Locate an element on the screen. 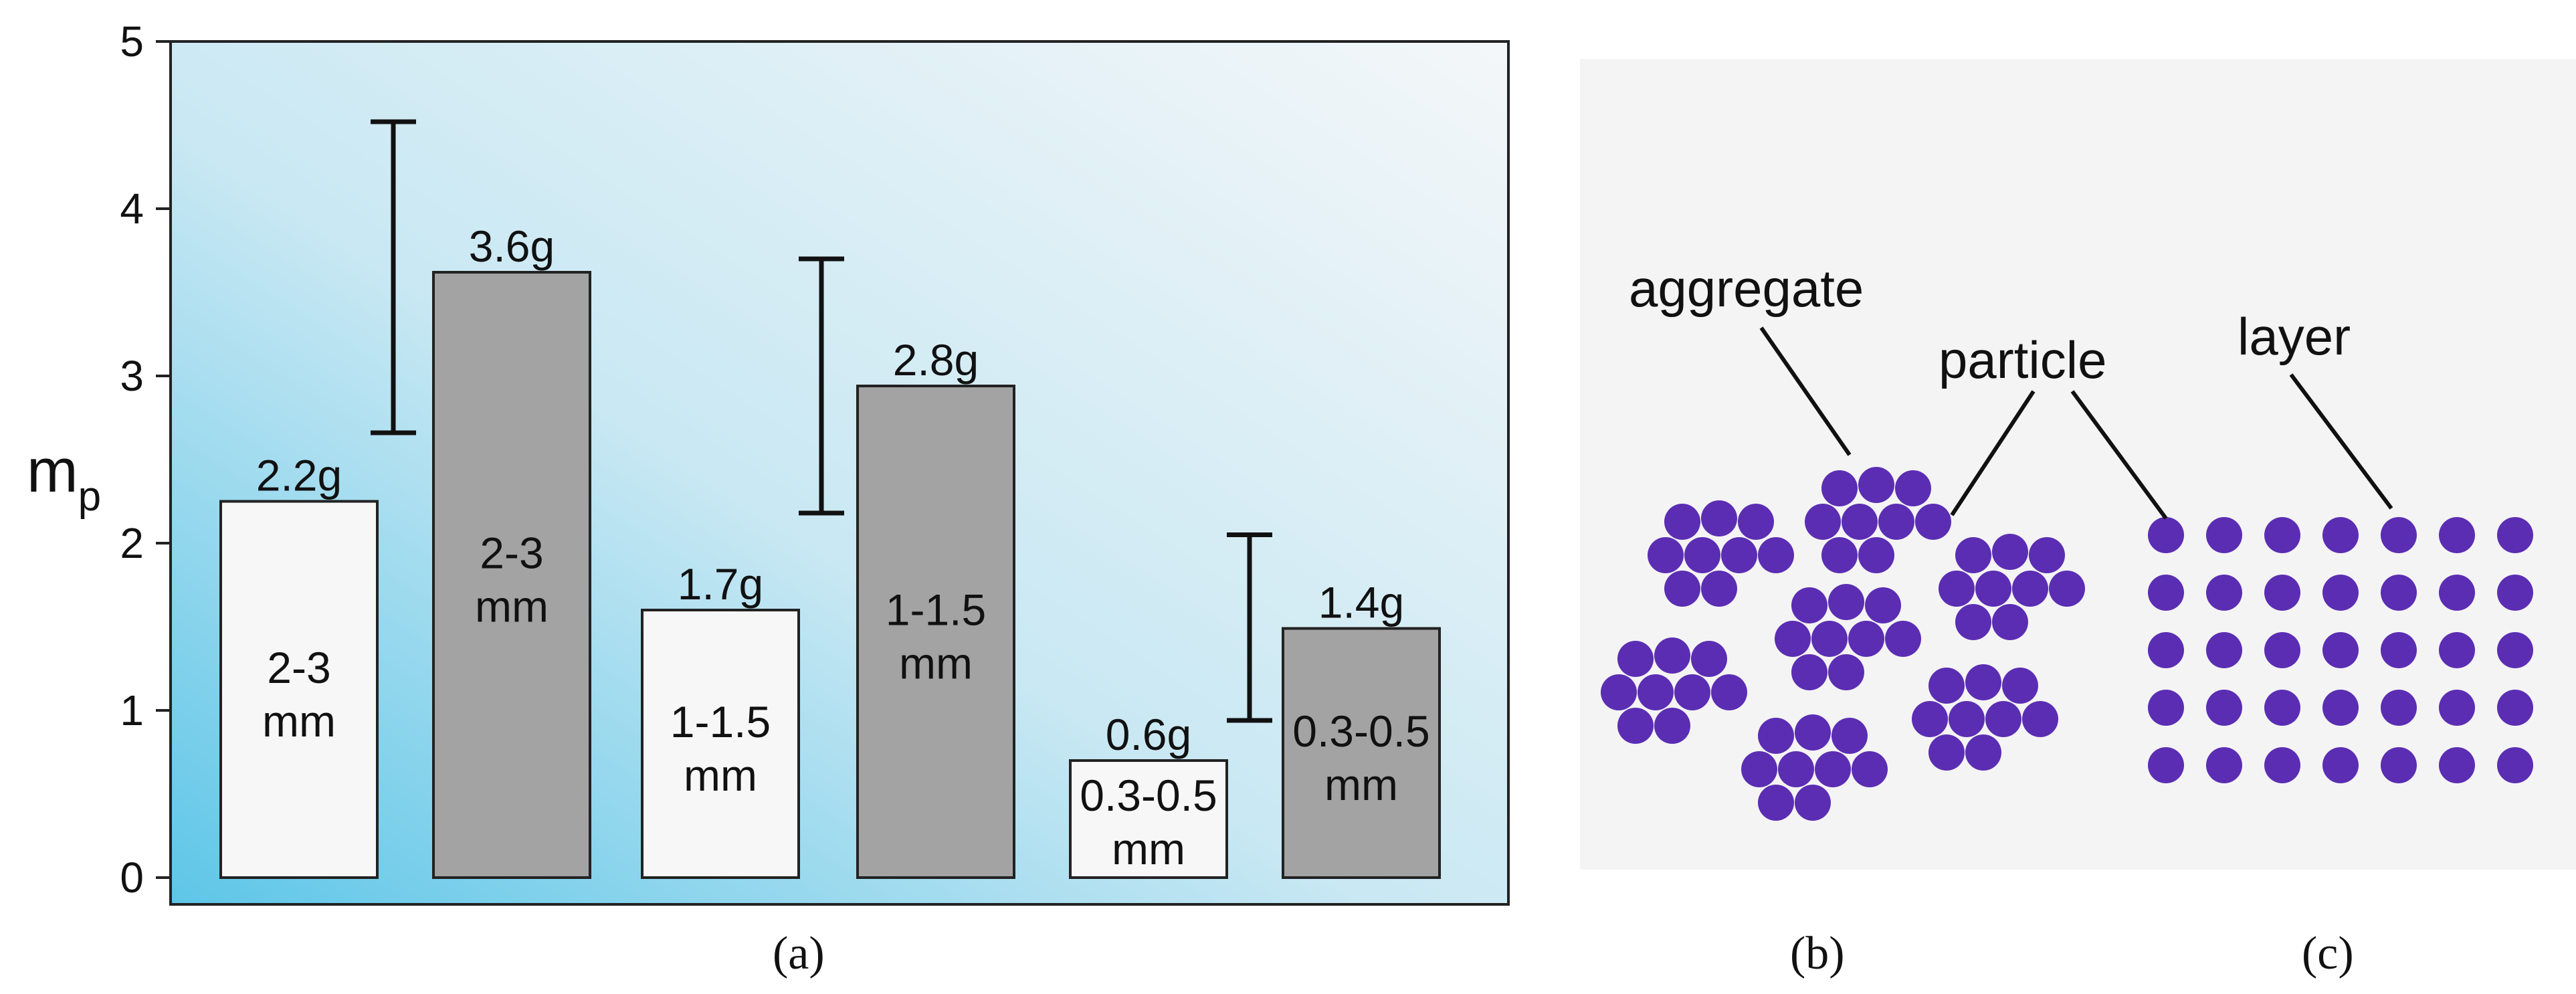 This screenshot has height=994, width=2576. y-tick-label: 5 is located at coordinates (132, 41).